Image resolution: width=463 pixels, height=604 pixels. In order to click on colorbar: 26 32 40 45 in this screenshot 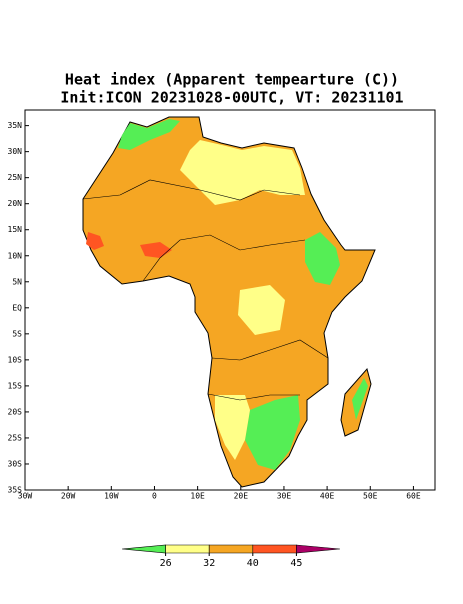, I will do `click(231, 556)`.